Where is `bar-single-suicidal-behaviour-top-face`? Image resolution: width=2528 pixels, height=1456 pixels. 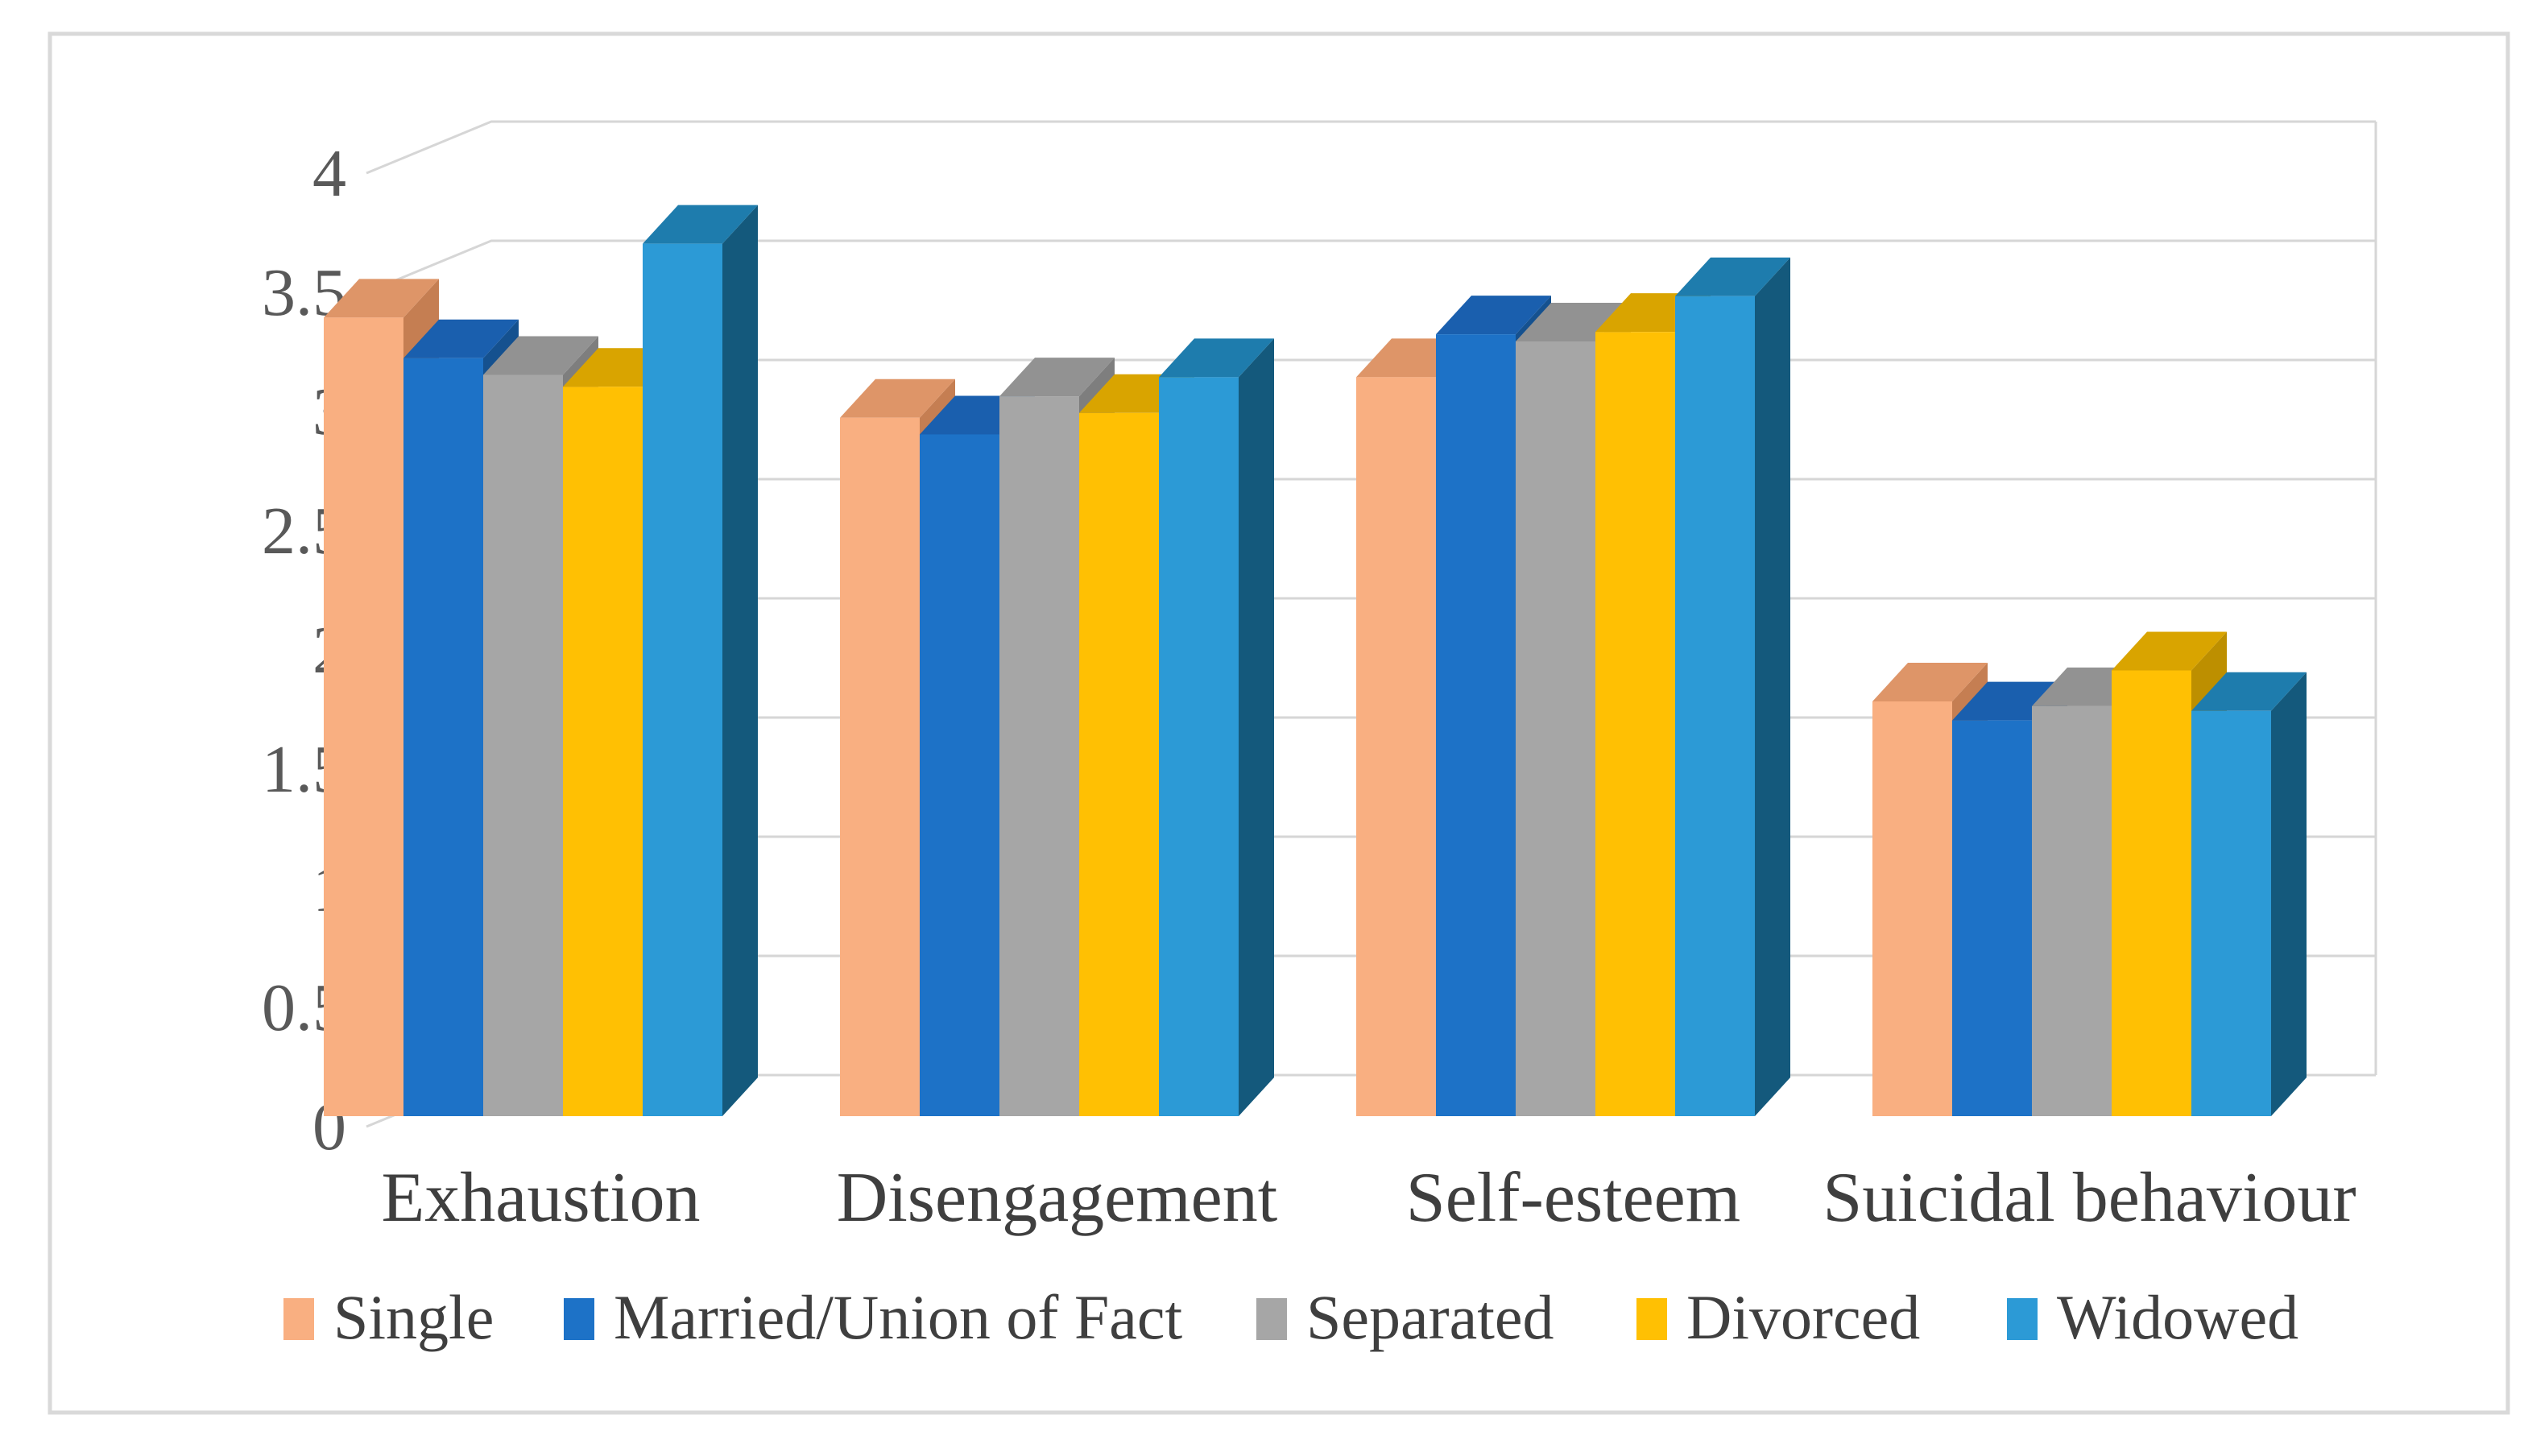
bar-single-suicidal-behaviour-top-face is located at coordinates (1930, 681).